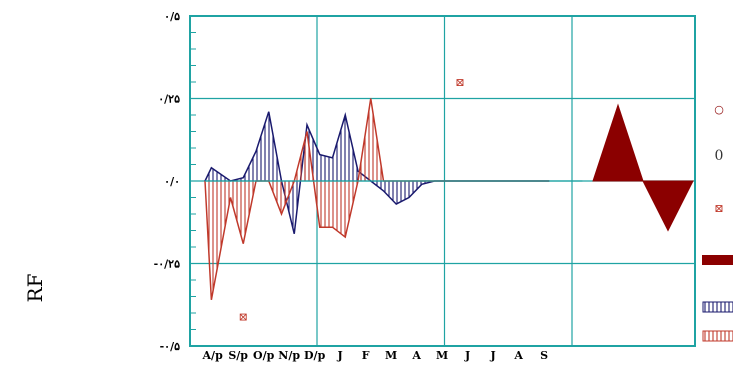  I want to click on x-ticks: A/p S/p O/p N/p D/p J F M A M J J A S, so click(375, 355).